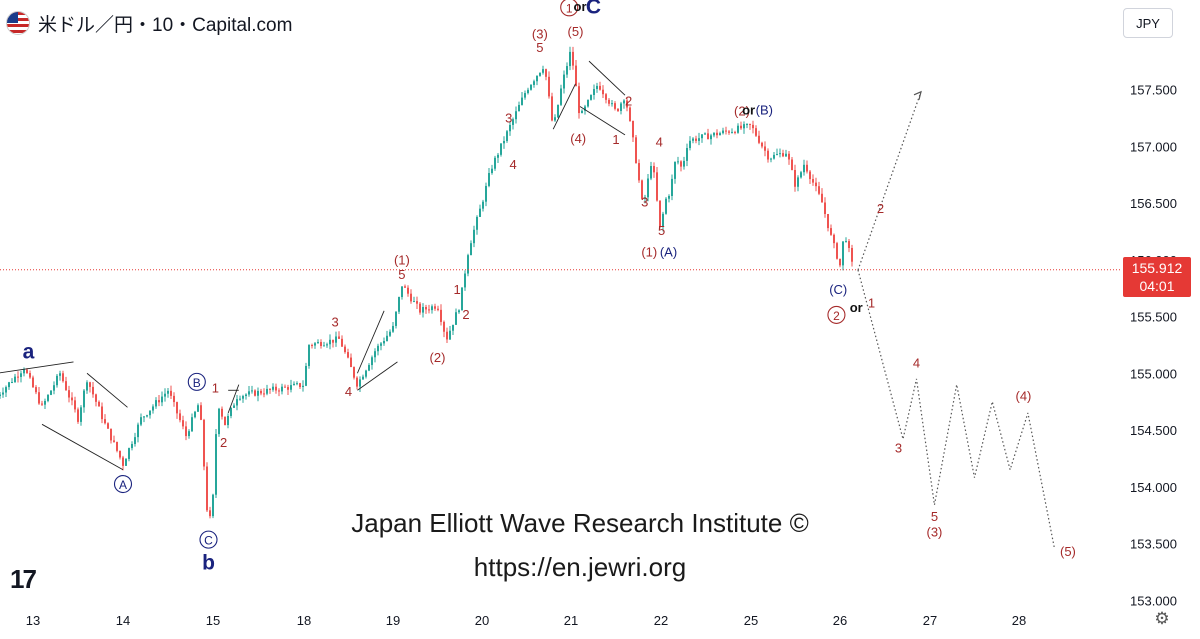 This screenshot has width=1200, height=639. Describe the element at coordinates (934, 516) in the screenshot. I see `wave-label: 5` at that location.